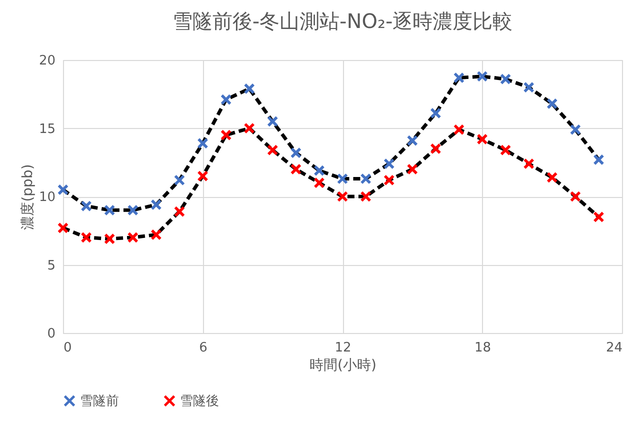 This screenshot has width=642, height=425. What do you see at coordinates (51, 266) in the screenshot?
I see `y-tick-label: 5` at bounding box center [51, 266].